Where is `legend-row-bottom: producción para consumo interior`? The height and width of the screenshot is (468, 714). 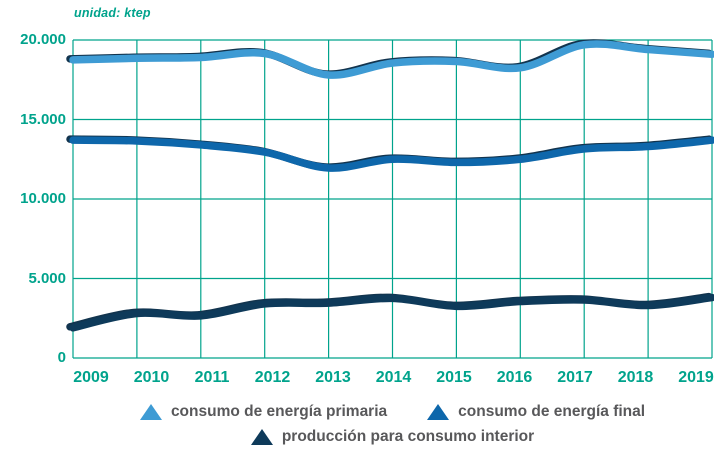 legend-row-bottom: producción para consumo interior is located at coordinates (392, 437).